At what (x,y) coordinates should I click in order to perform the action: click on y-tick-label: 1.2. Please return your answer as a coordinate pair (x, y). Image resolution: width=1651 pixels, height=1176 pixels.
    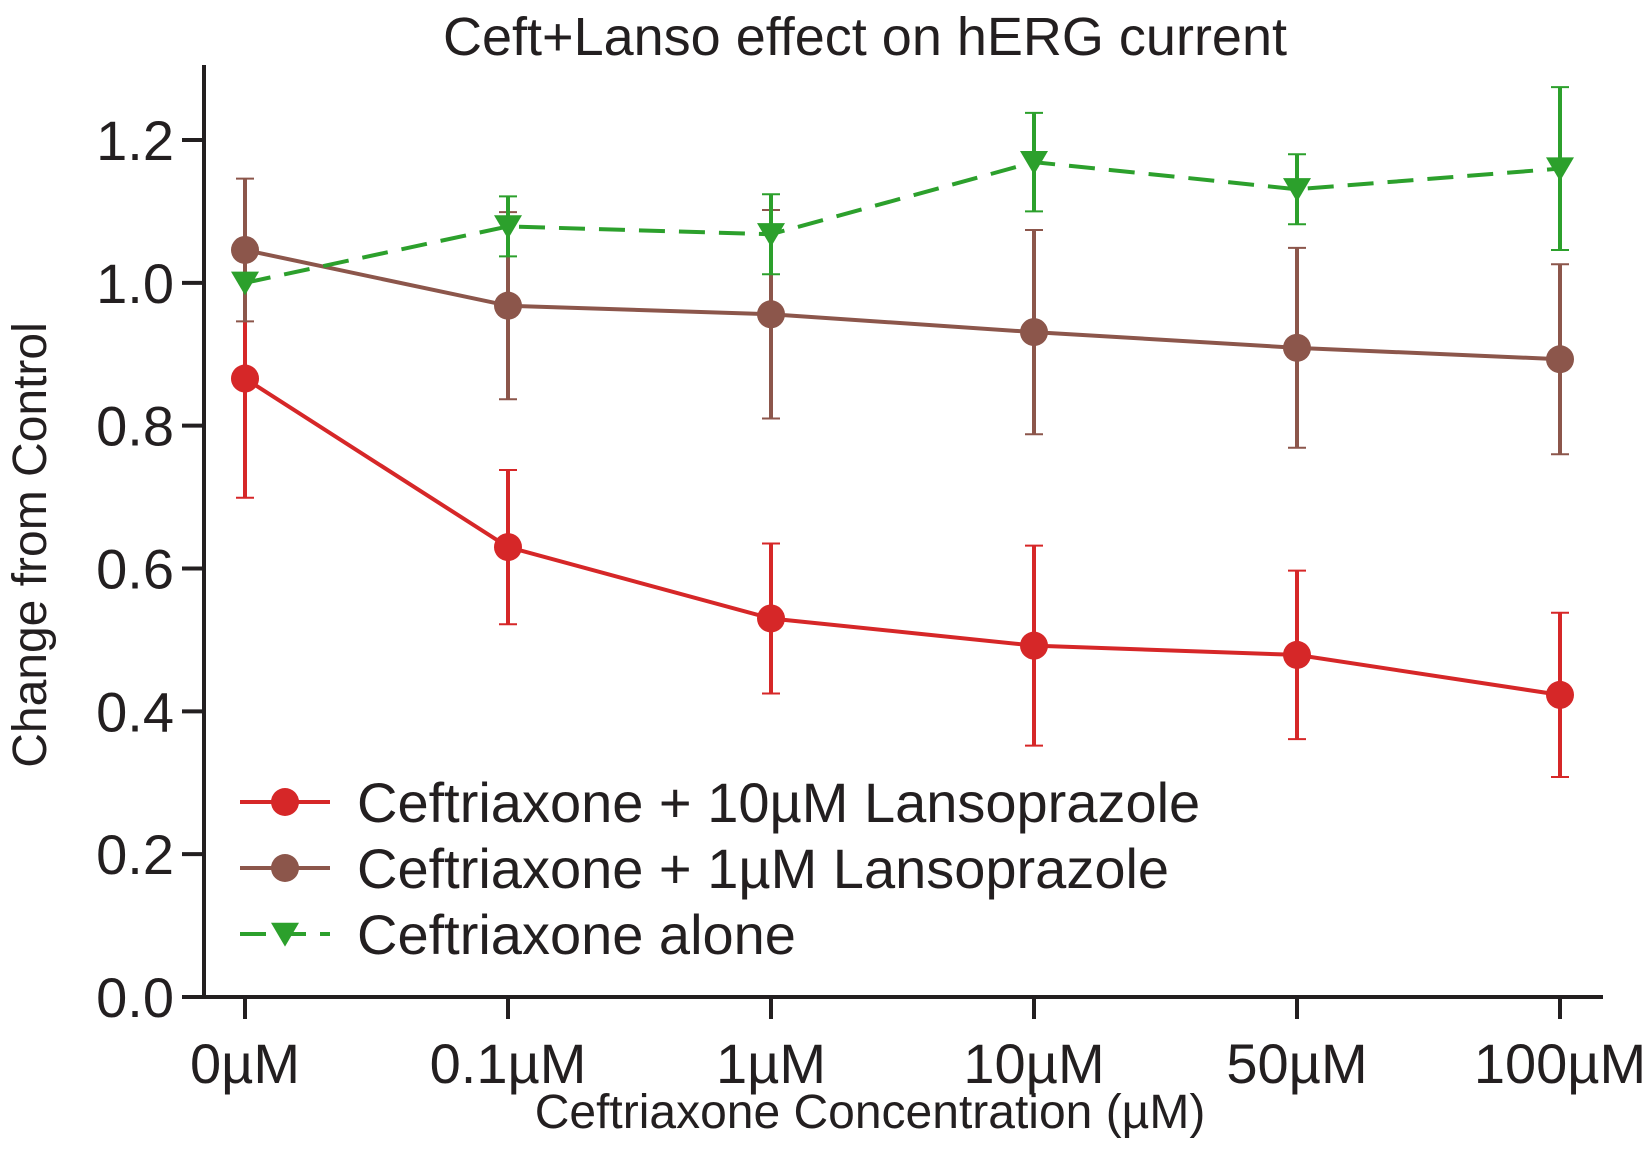
    Looking at the image, I should click on (135, 140).